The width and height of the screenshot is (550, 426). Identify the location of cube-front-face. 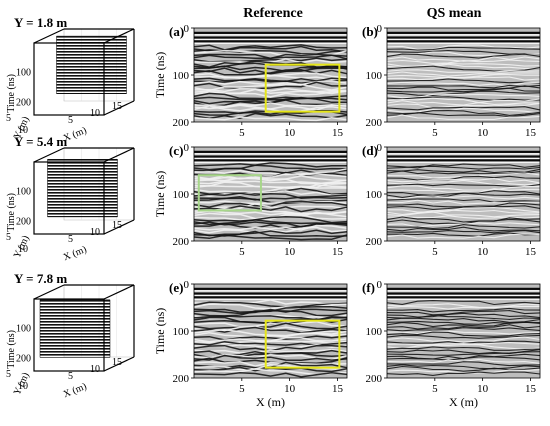
(69, 79).